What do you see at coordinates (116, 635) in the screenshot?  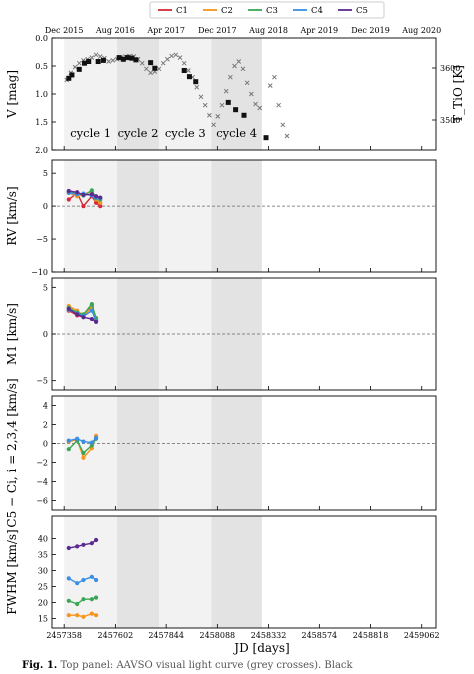 I see `x-tick-label: 2457602` at bounding box center [116, 635].